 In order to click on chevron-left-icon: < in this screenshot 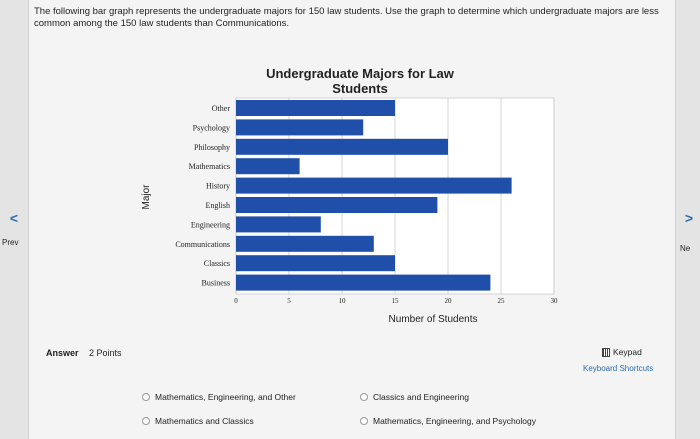, I will do `click(14, 218)`.